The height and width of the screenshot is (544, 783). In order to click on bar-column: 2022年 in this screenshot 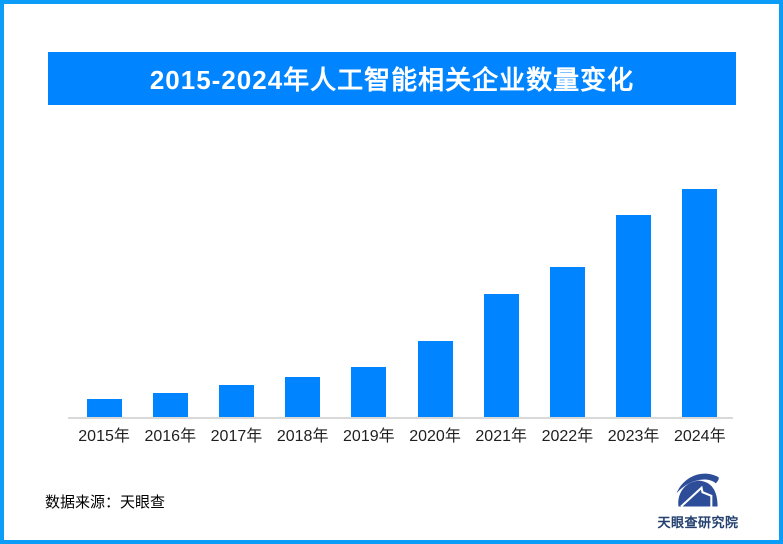, I will do `click(567, 357)`.